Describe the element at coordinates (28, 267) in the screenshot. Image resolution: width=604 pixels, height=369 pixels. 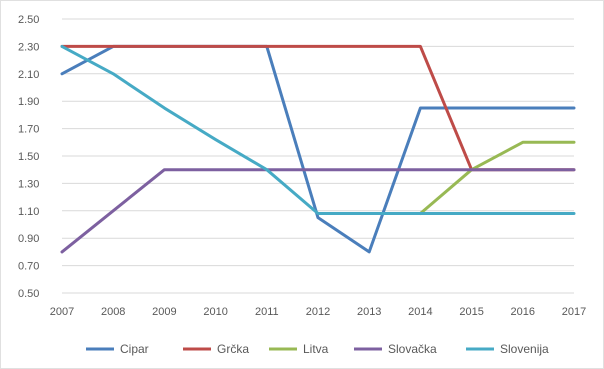
I see `y-tick-label: 0.70` at that location.